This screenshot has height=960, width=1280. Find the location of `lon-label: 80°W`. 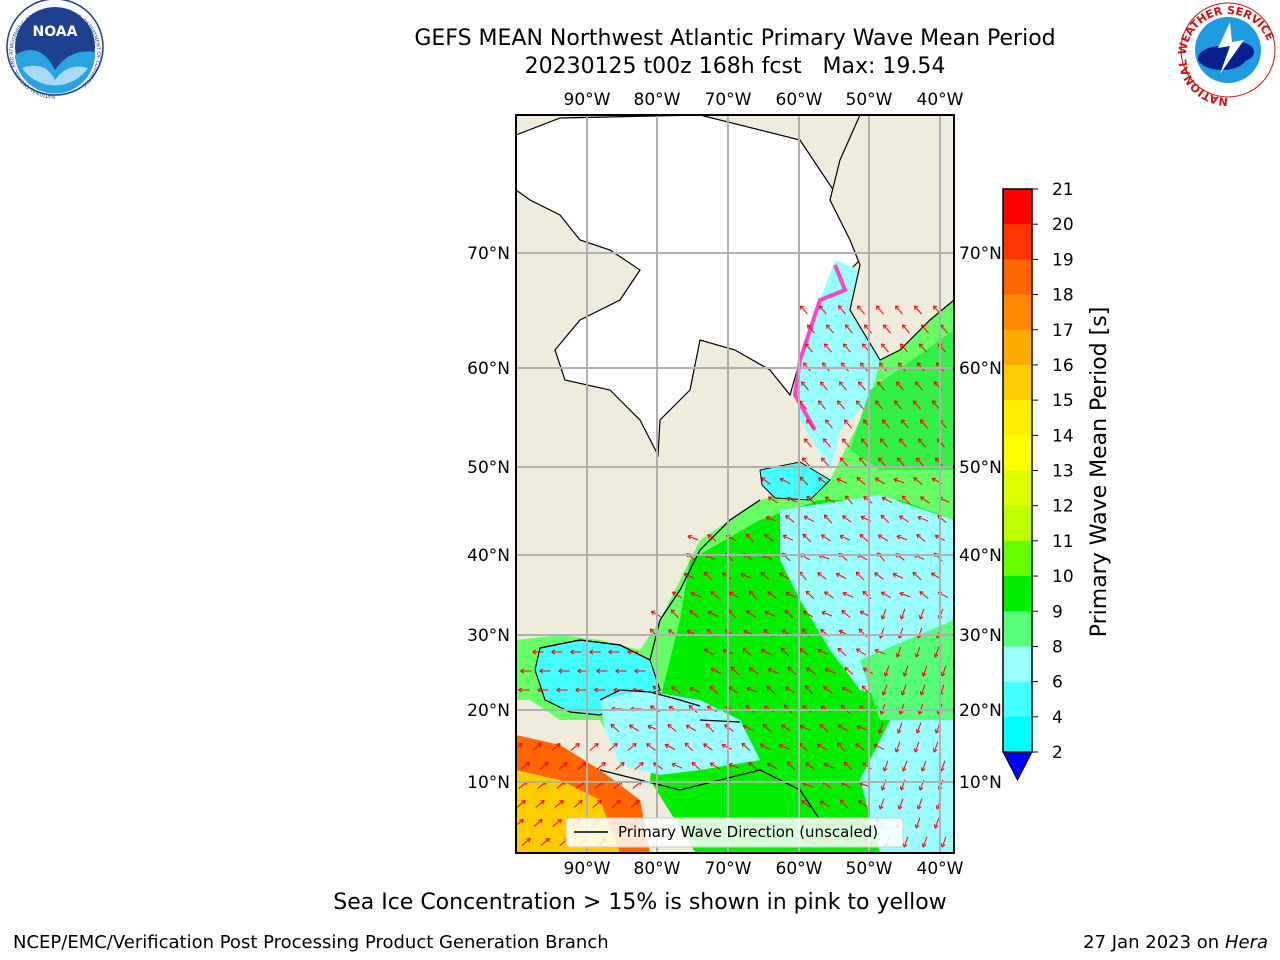

lon-label: 80°W is located at coordinates (657, 100).